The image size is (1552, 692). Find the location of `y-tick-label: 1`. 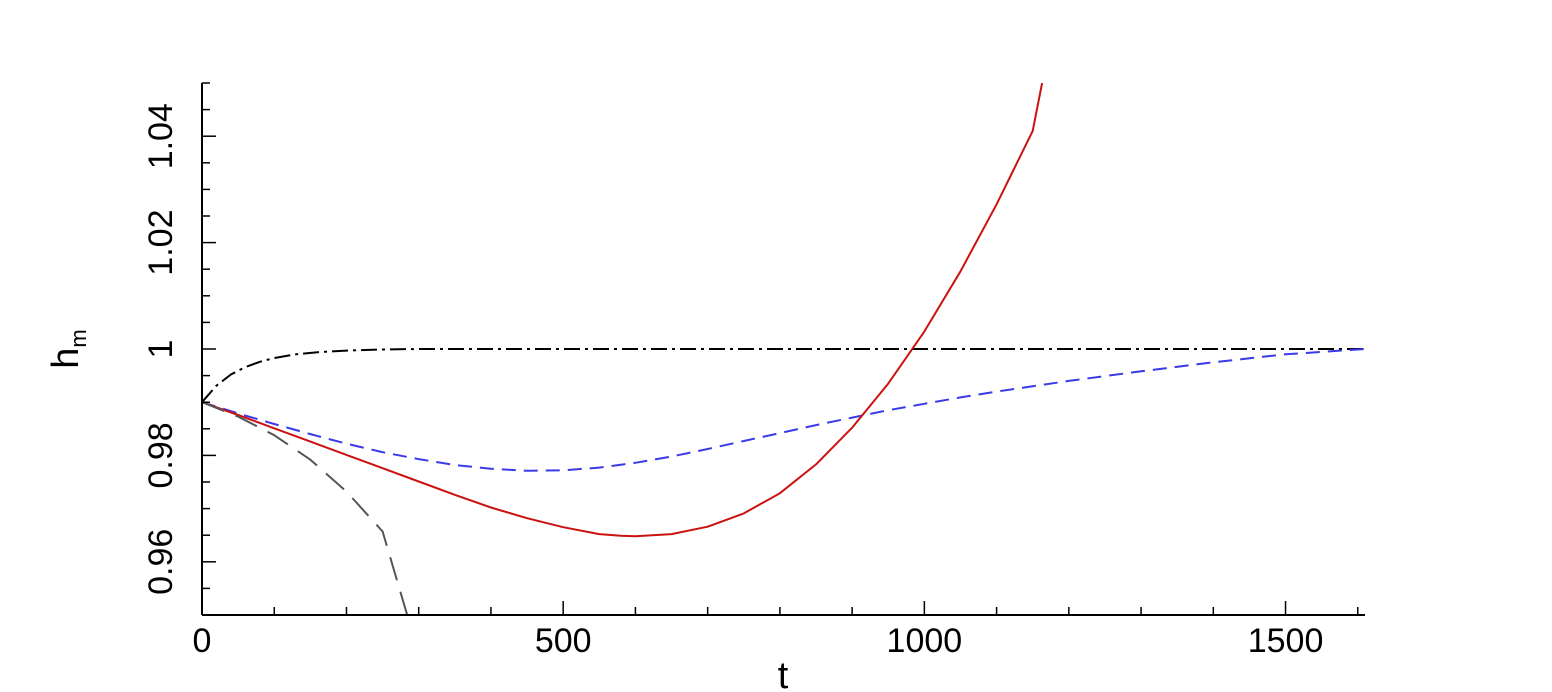

y-tick-label: 1 is located at coordinates (161, 349).